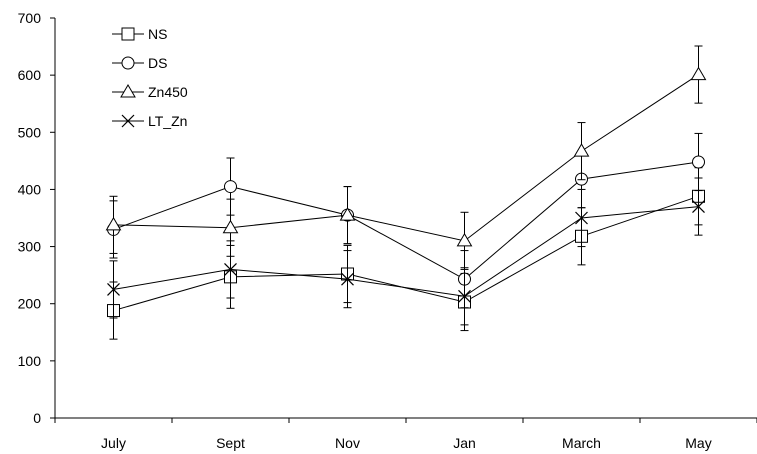  Describe the element at coordinates (30, 304) in the screenshot. I see `y-tick-label: 200` at that location.